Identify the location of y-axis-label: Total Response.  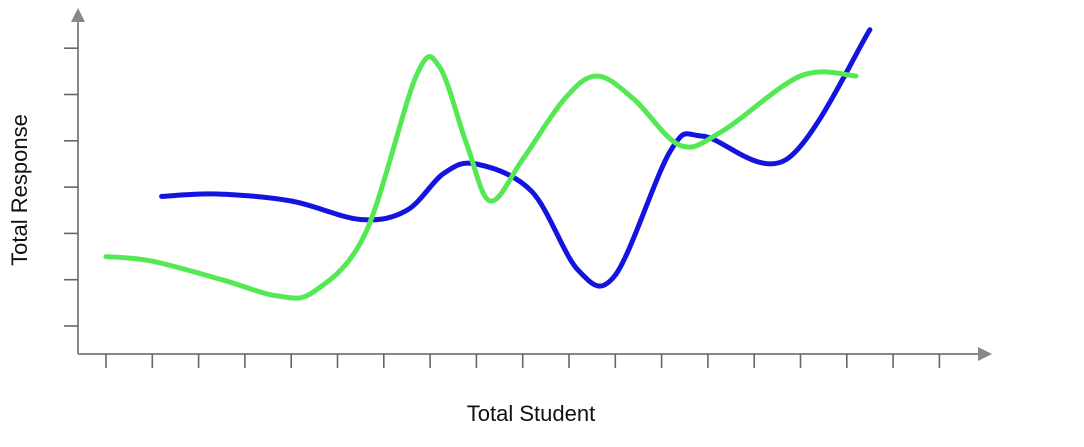
(19, 190).